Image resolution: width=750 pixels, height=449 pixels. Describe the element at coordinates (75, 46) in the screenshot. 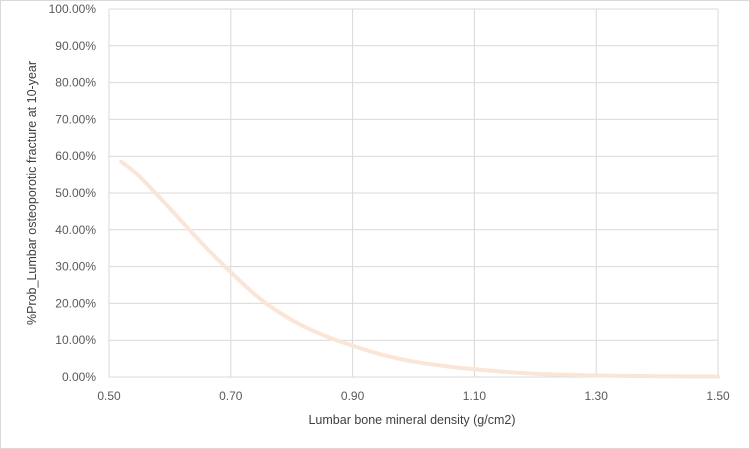

I see `y-tick-label: 90.00%` at that location.